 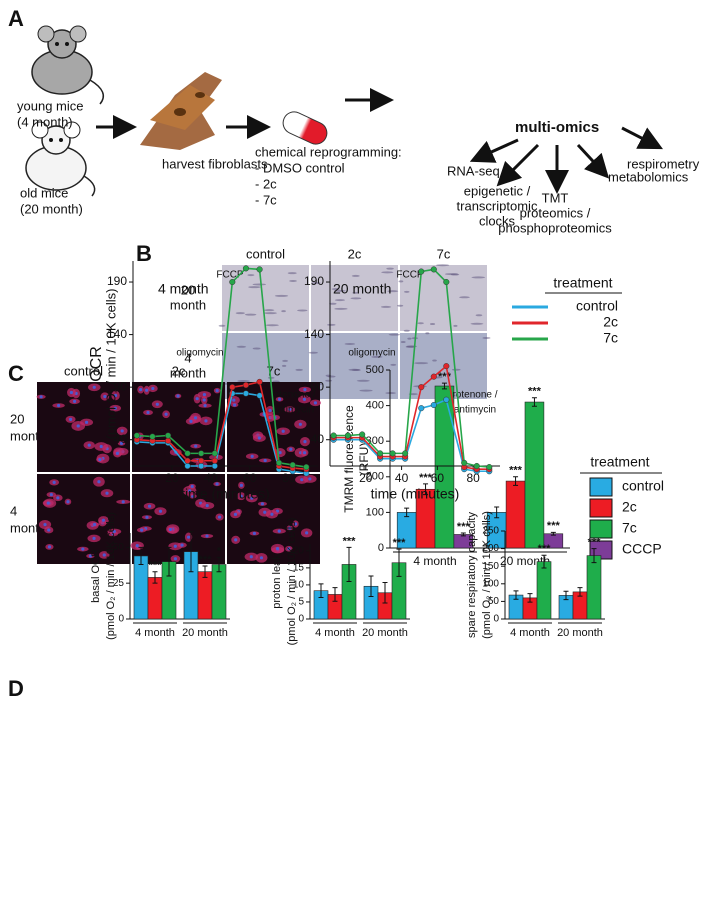 I want to click on y-tick-label: 500, so click(x=375, y=370).